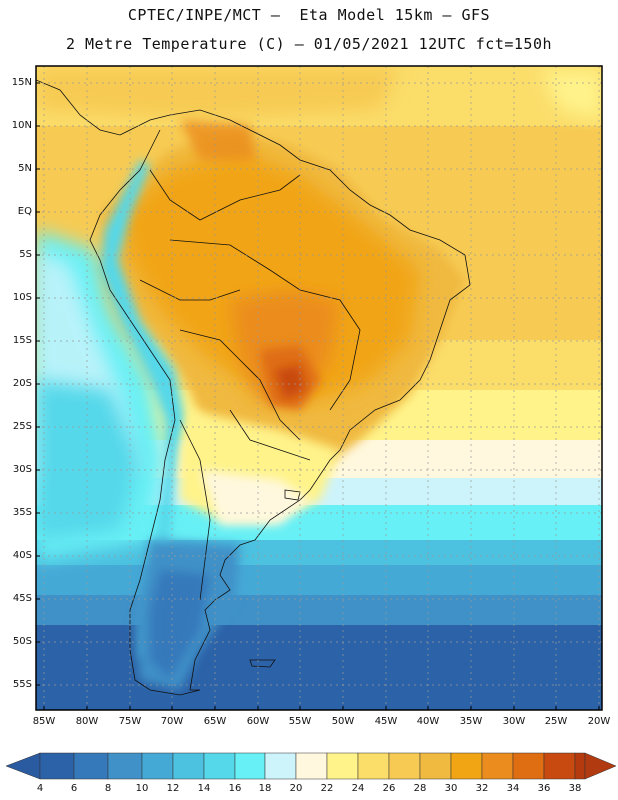 This screenshot has width=618, height=800. I want to click on map-title-line-1: CPTEC/INPE/MCT — Eta Model 15km — GFS, so click(309, 15).